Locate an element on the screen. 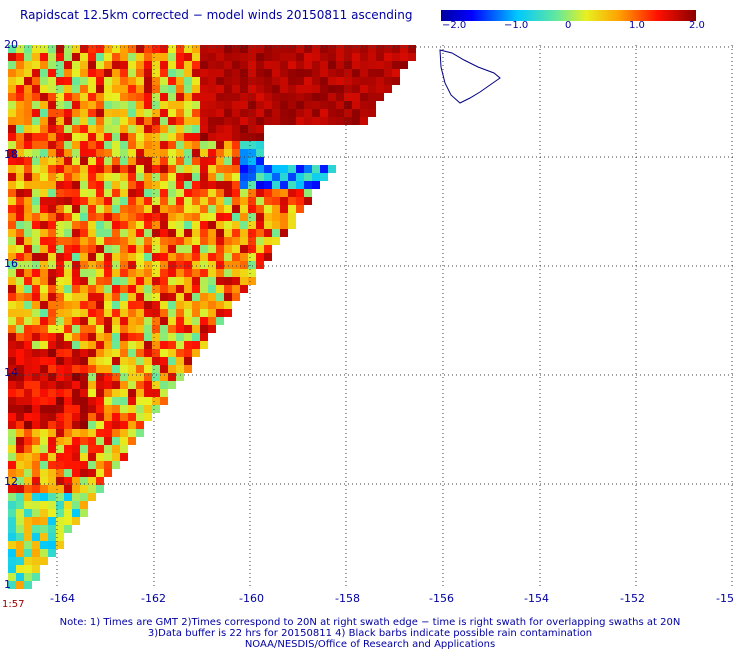  lon-label: -154 is located at coordinates (536, 598).